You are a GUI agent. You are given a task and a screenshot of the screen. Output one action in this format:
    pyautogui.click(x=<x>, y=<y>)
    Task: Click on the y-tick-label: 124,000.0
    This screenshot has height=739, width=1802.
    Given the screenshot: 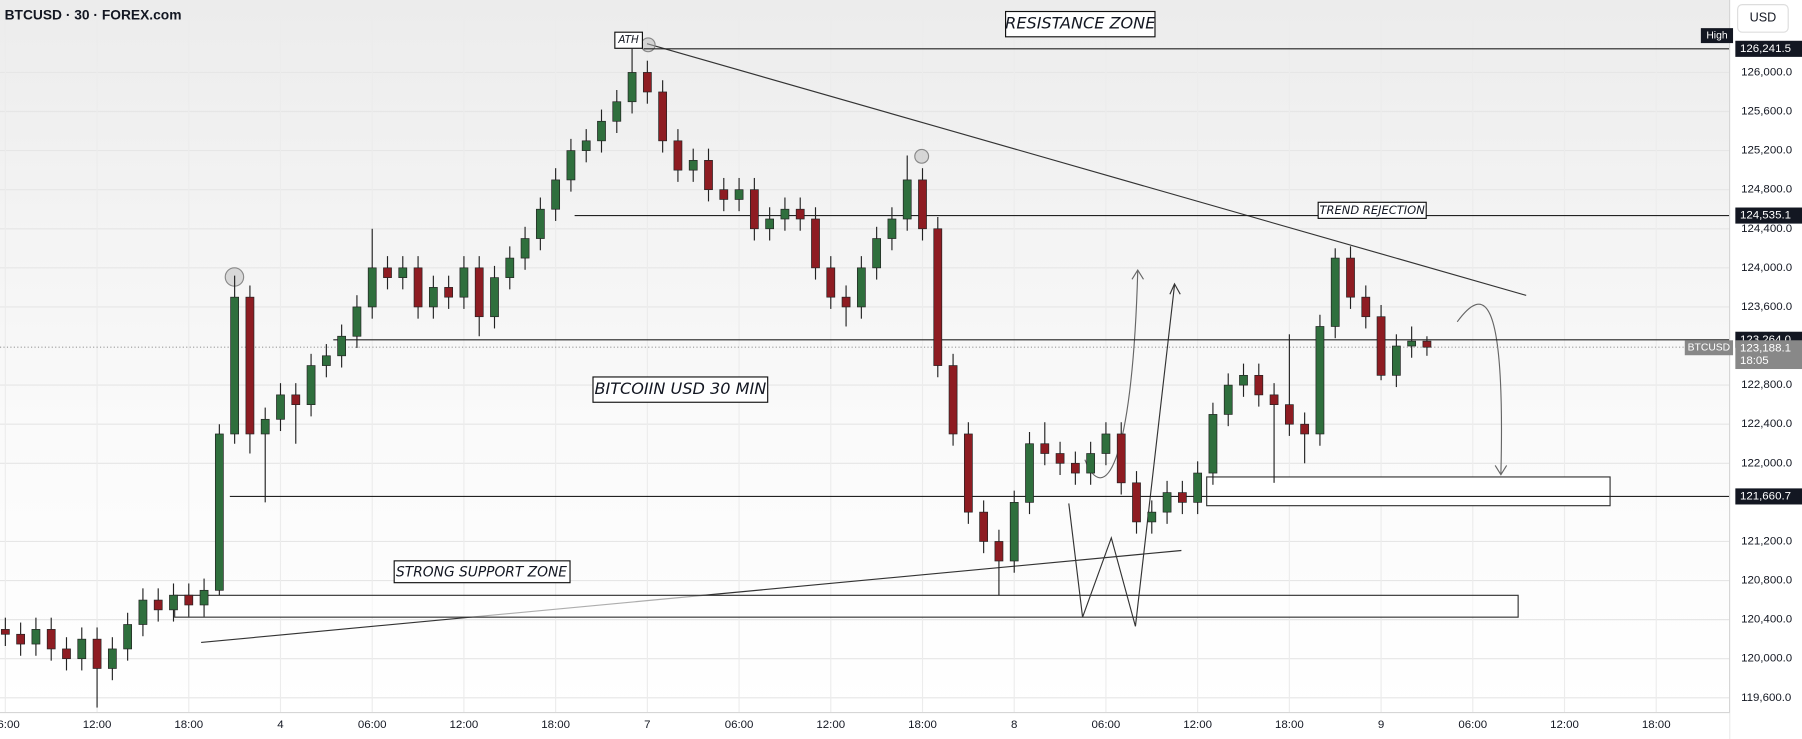 What is the action you would take?
    pyautogui.click(x=1766, y=268)
    